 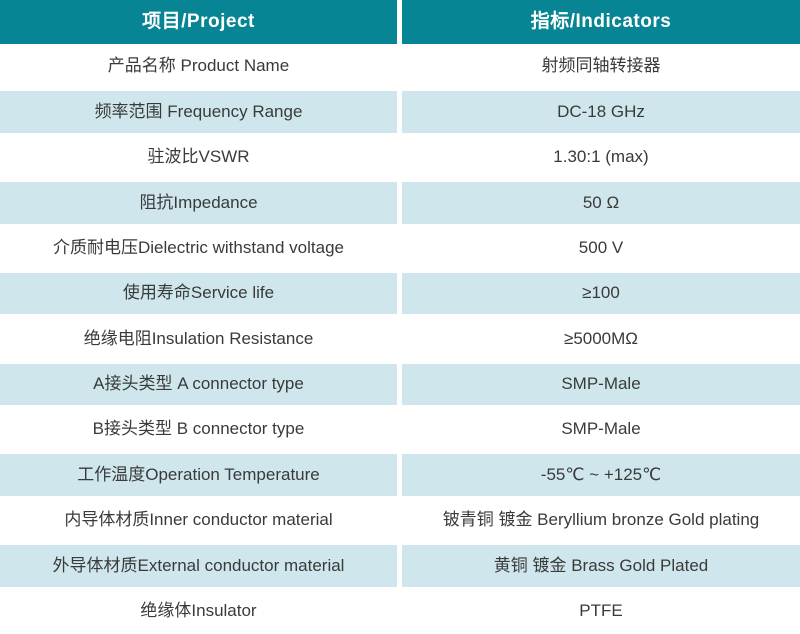 I want to click on table-row: B接头类型 B connector type SMP-Male, so click(x=400, y=430).